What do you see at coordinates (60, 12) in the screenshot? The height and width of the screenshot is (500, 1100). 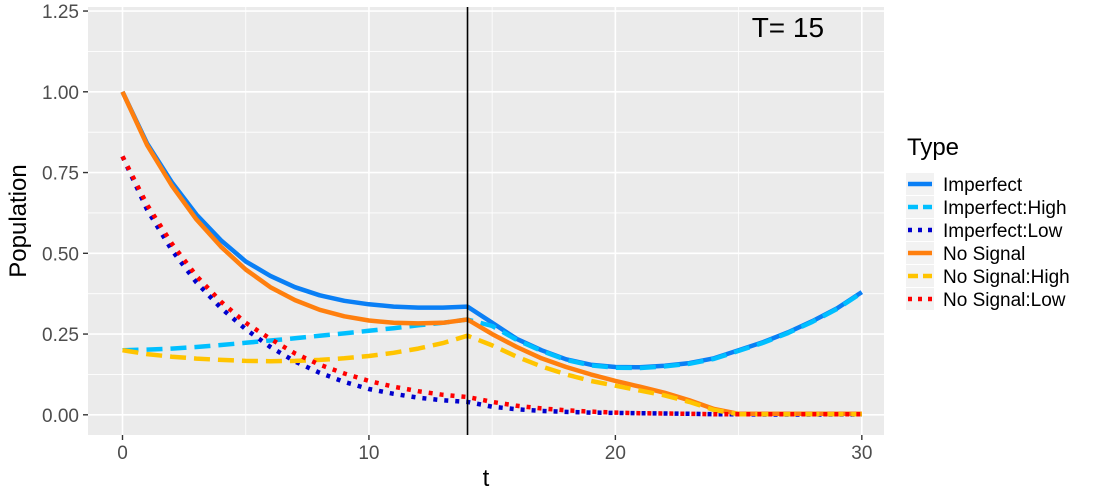 I see `y-tick-label: 1.25` at bounding box center [60, 12].